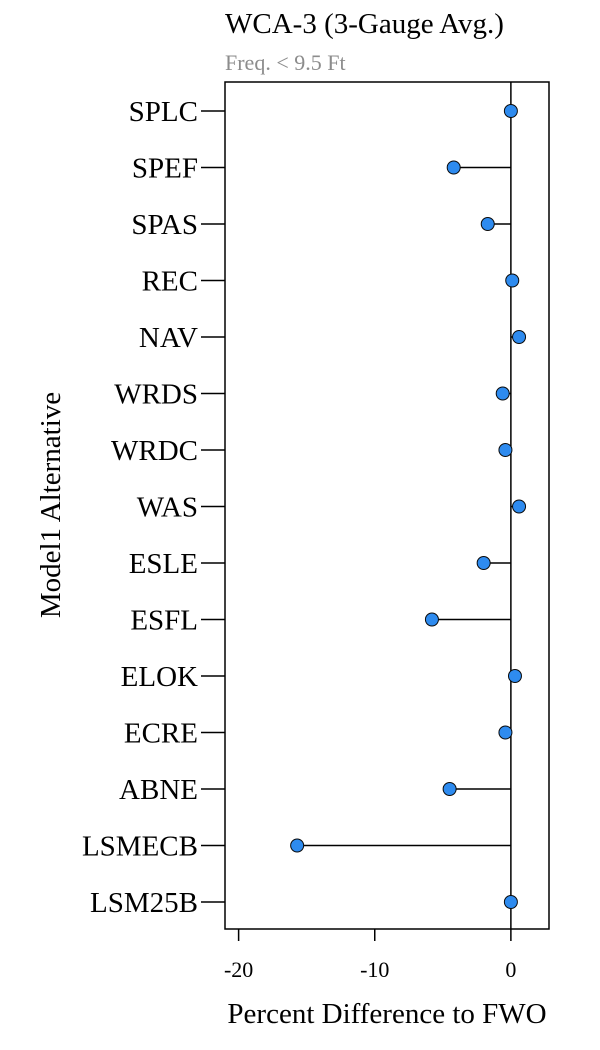 Image resolution: width=600 pixels, height=1050 pixels. What do you see at coordinates (170, 282) in the screenshot?
I see `y-tick-label: REC` at bounding box center [170, 282].